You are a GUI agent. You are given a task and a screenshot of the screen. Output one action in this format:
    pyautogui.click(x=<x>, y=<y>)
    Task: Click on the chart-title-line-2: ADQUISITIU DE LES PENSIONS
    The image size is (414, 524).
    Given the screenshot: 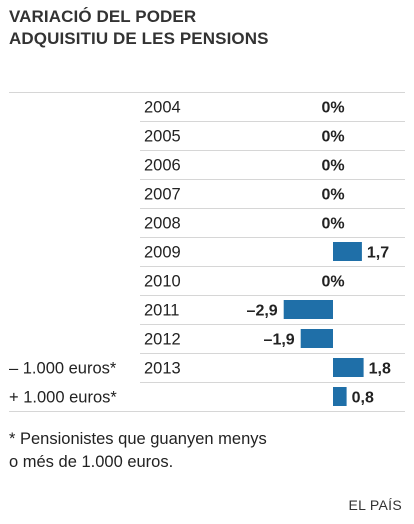 What is the action you would take?
    pyautogui.click(x=139, y=38)
    